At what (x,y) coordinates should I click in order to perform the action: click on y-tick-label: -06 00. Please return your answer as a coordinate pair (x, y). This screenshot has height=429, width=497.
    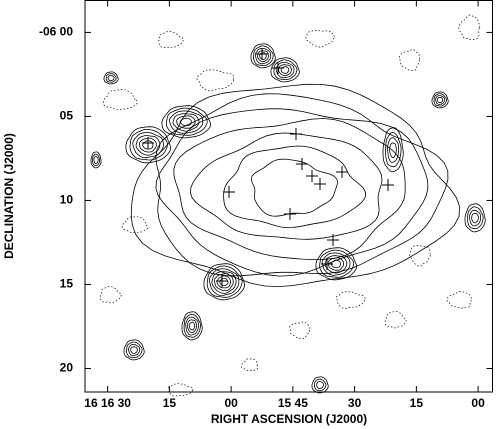
    Looking at the image, I should click on (56, 32).